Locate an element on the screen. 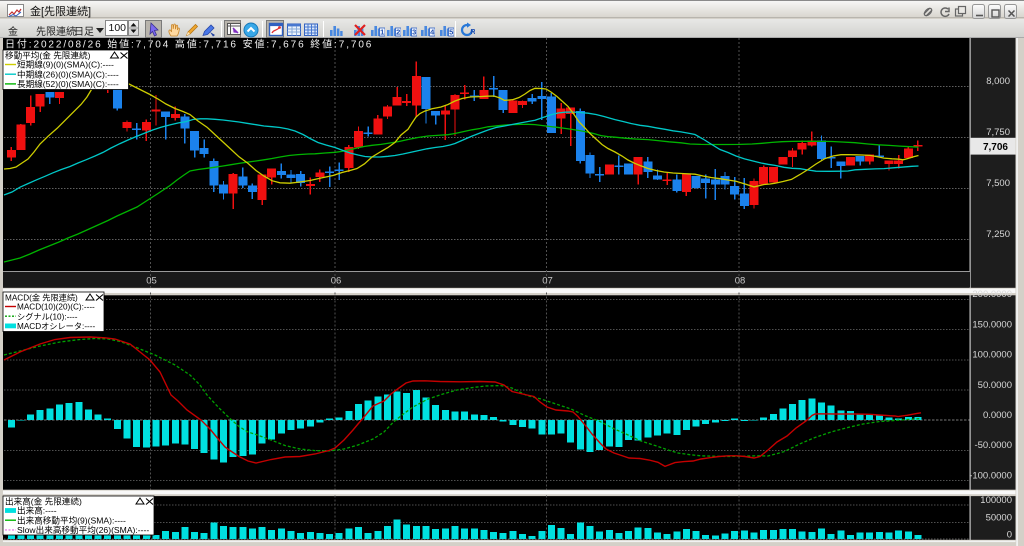  svg-text: MACD(10)(20)(C):---- is located at coordinates (56, 307).